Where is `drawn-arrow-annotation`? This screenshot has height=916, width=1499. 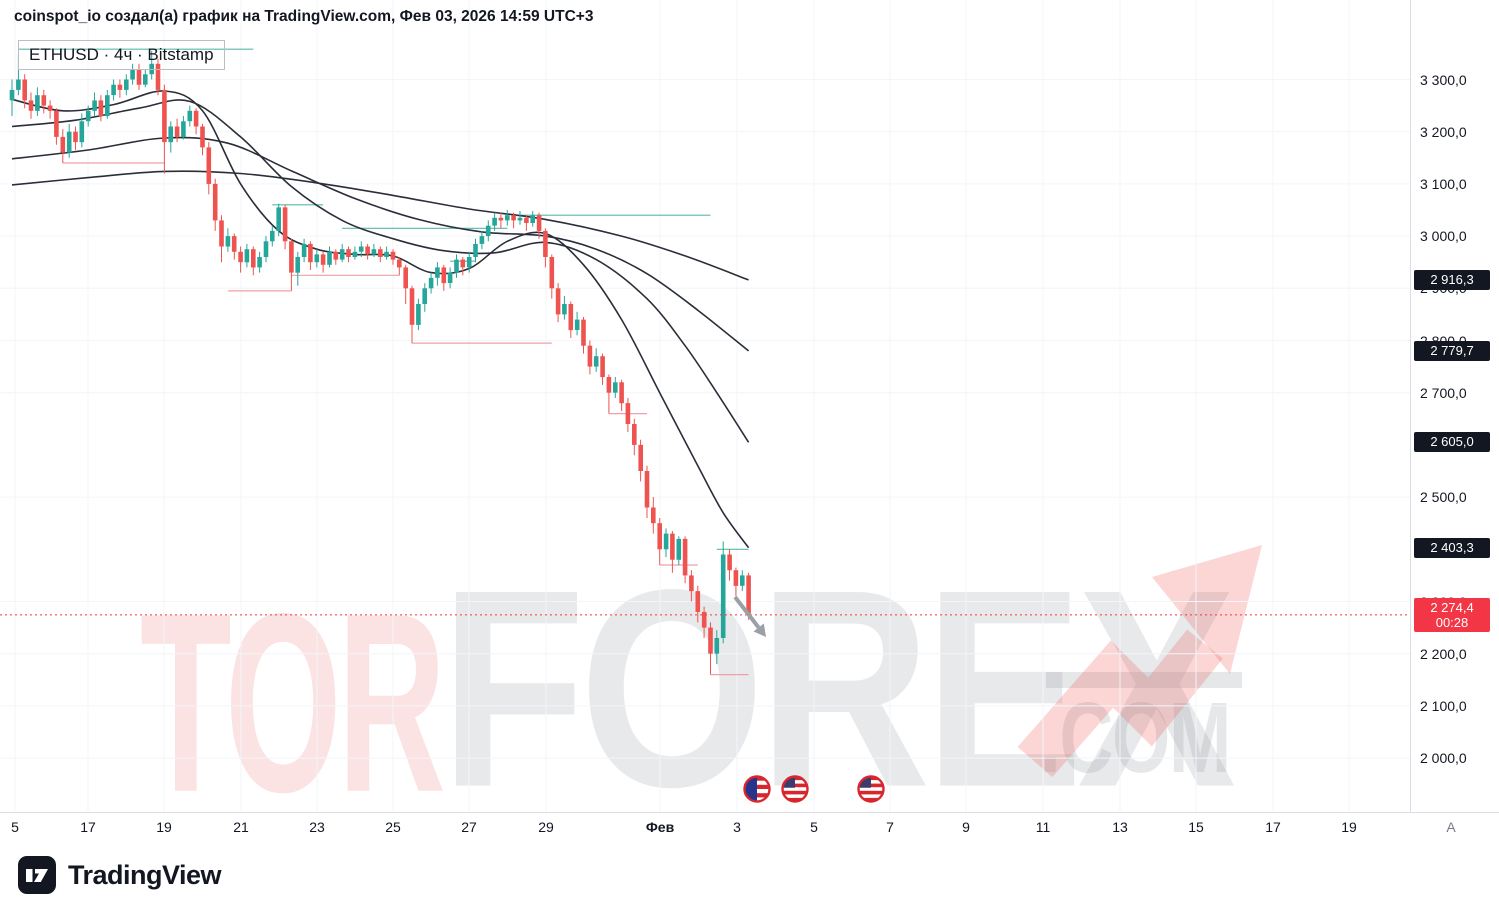 drawn-arrow-annotation is located at coordinates (747, 612).